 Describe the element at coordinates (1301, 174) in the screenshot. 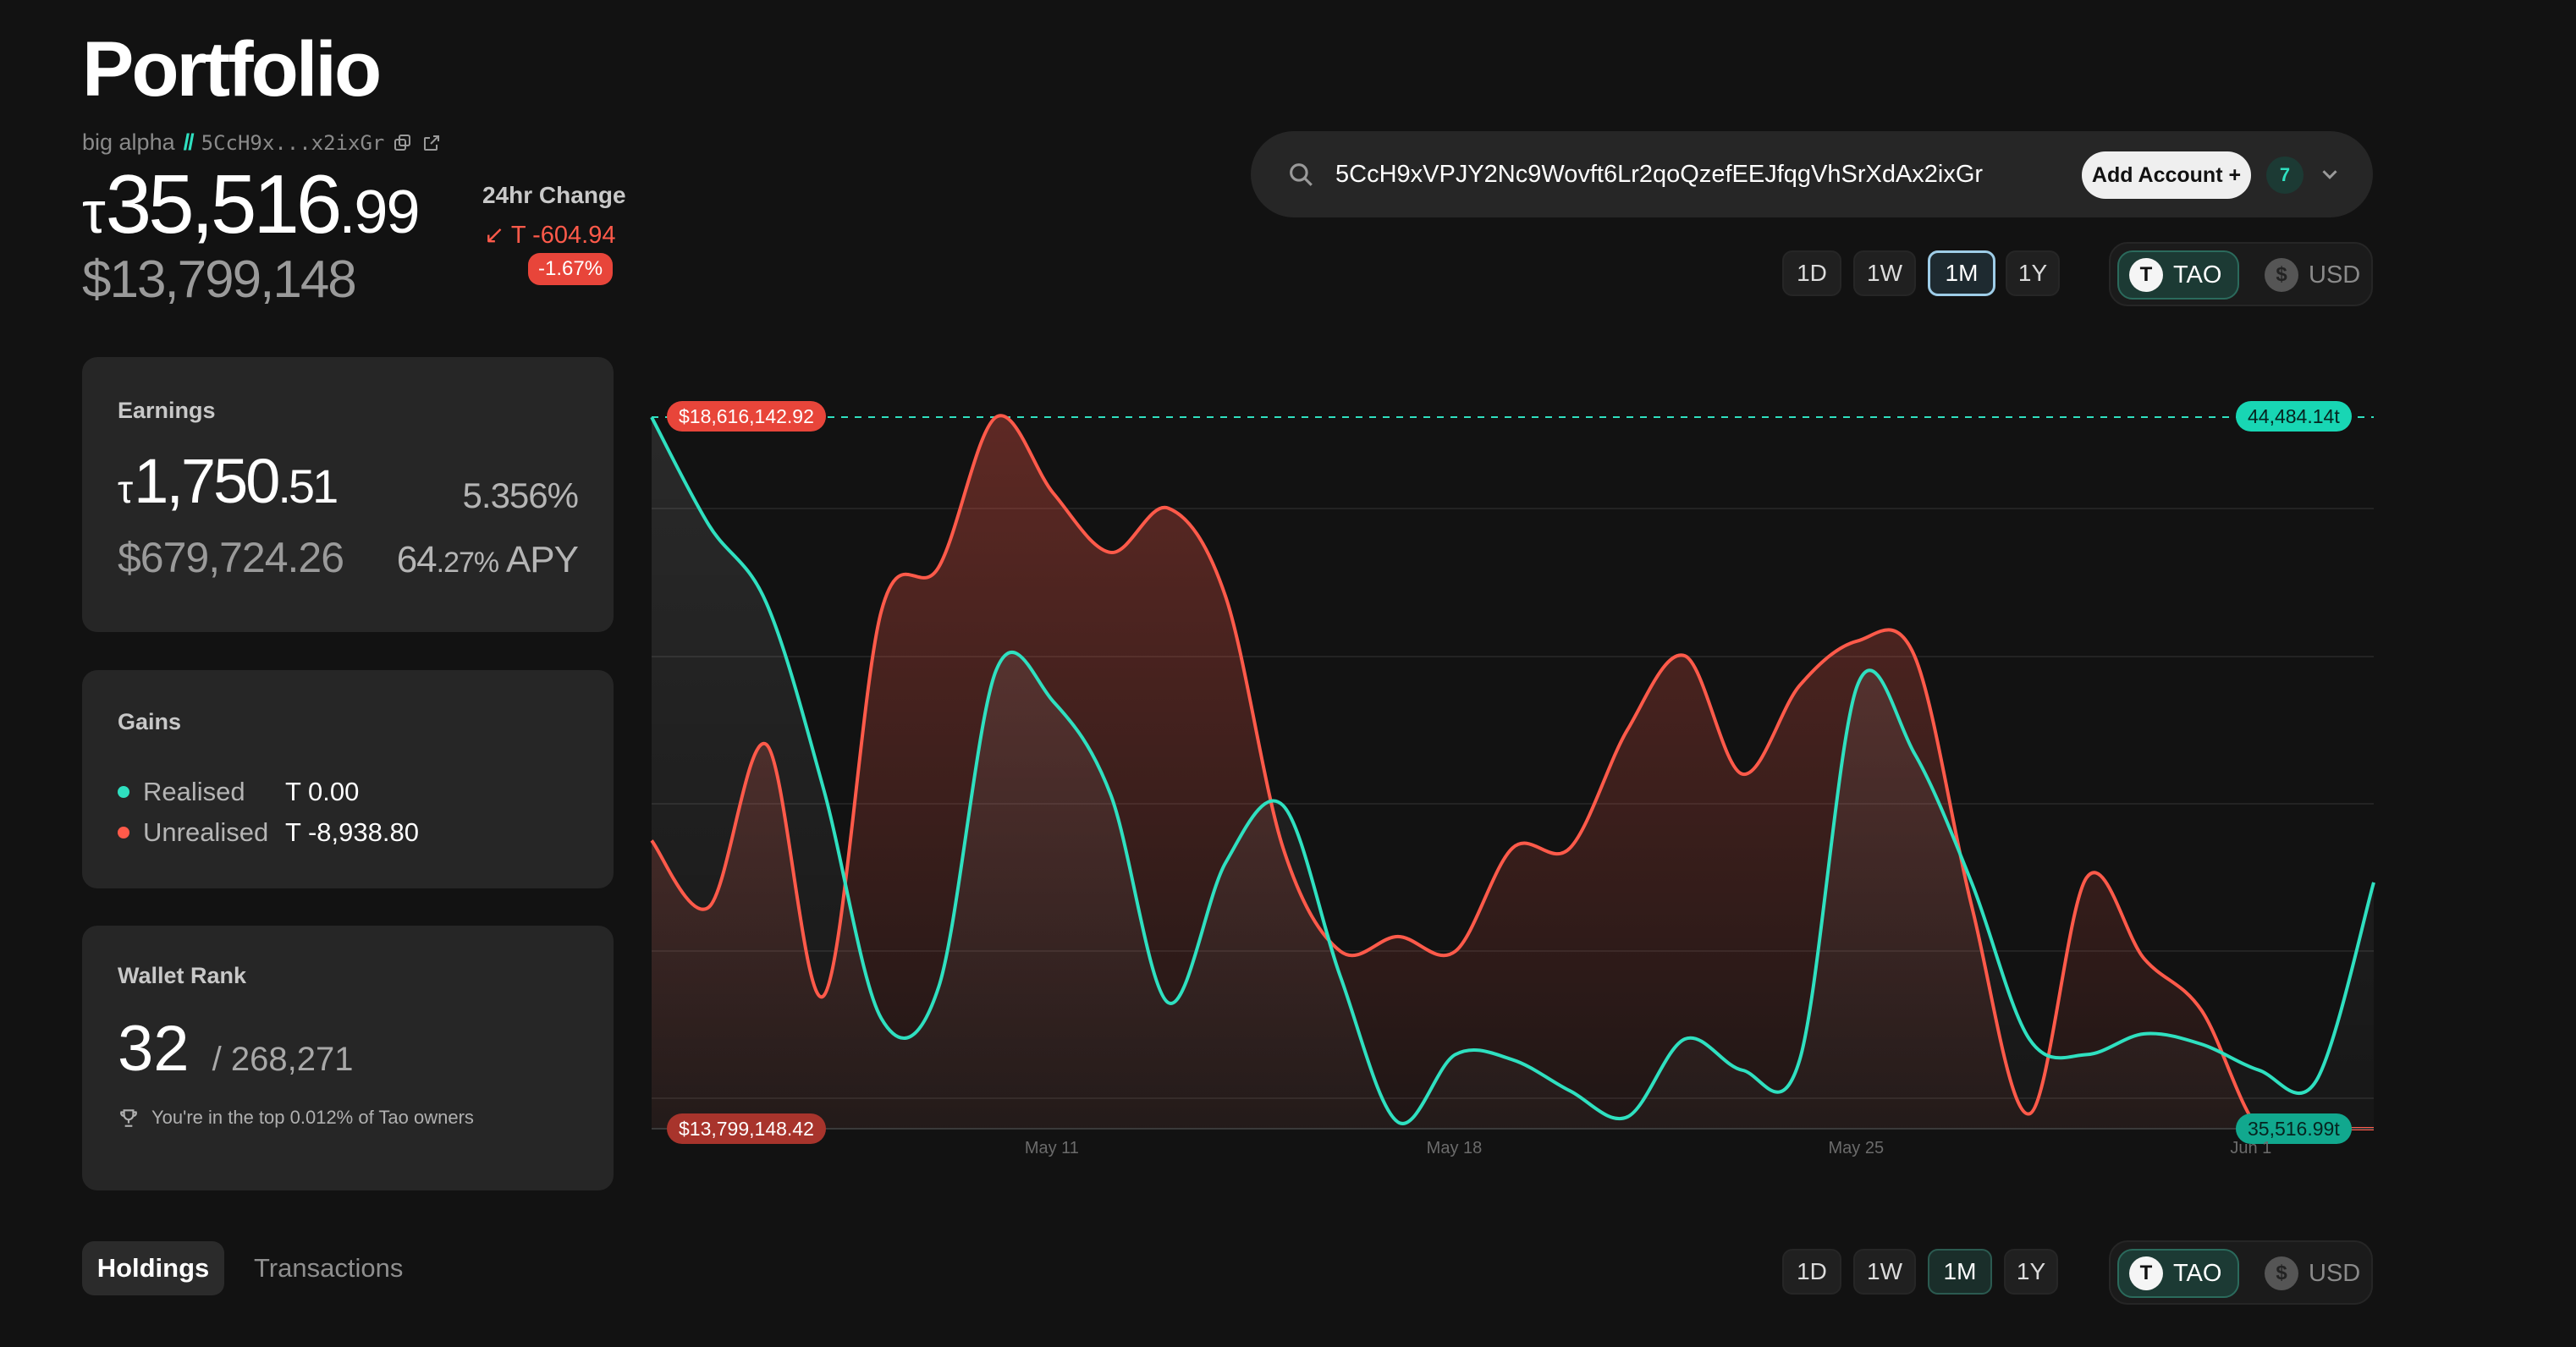

I see `search-icon` at that location.